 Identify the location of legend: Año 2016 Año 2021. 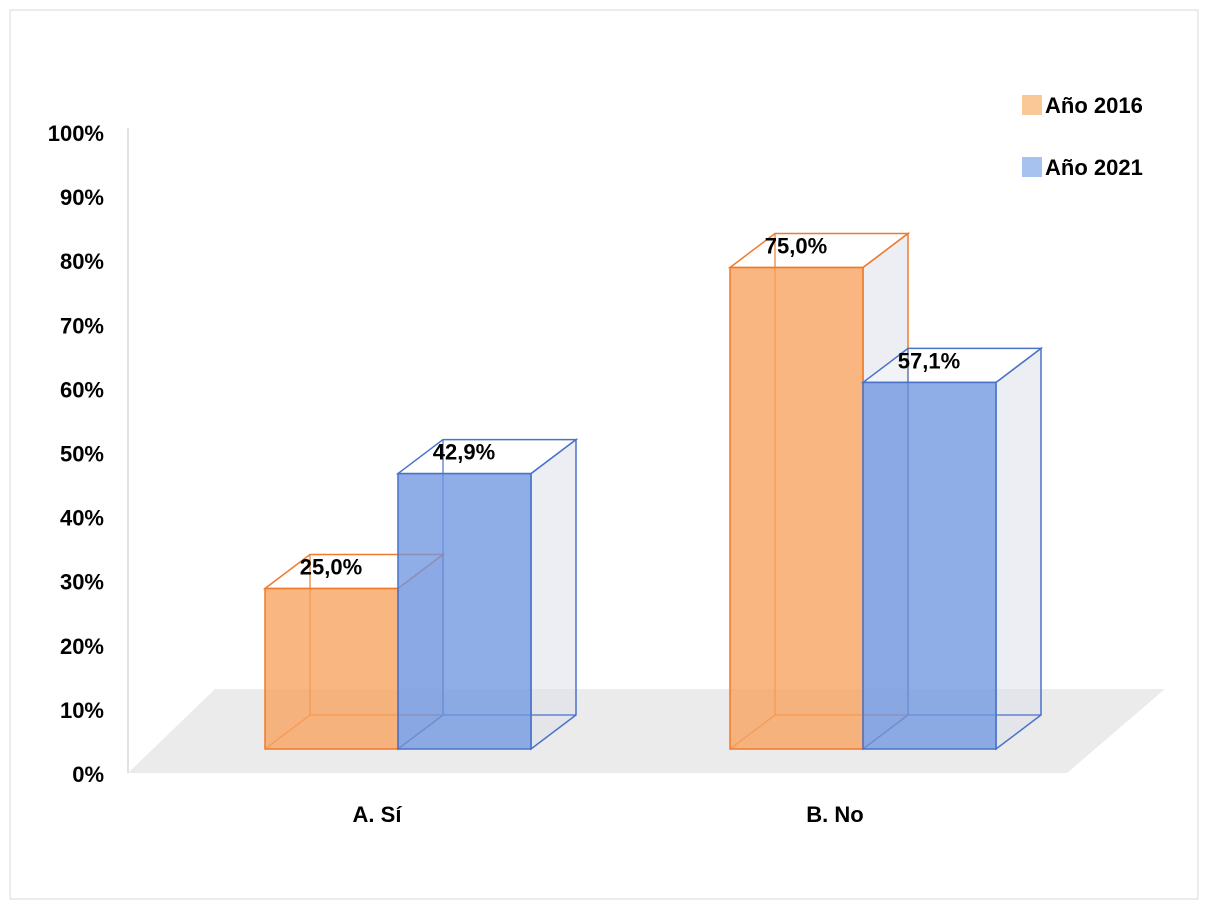
(1082, 136).